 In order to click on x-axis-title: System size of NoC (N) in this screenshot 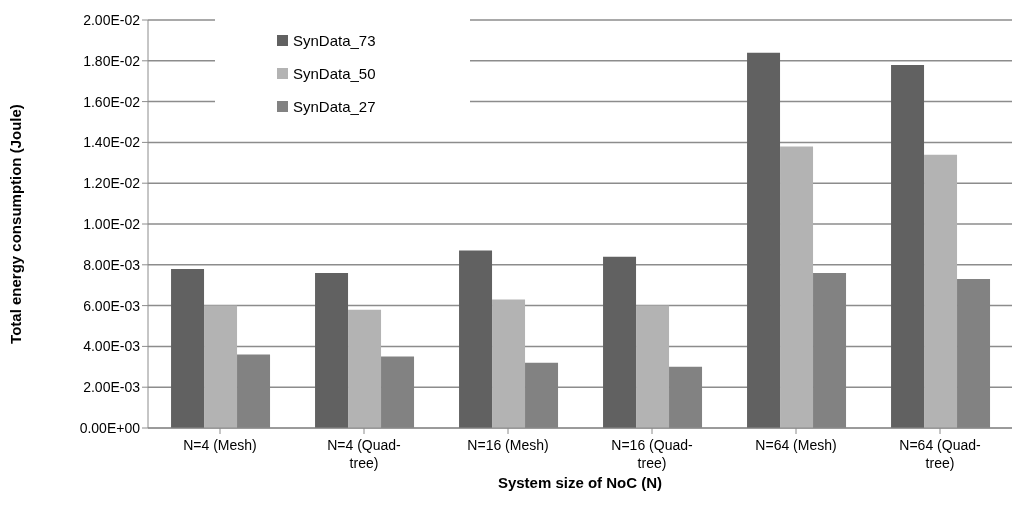, I will do `click(580, 482)`.